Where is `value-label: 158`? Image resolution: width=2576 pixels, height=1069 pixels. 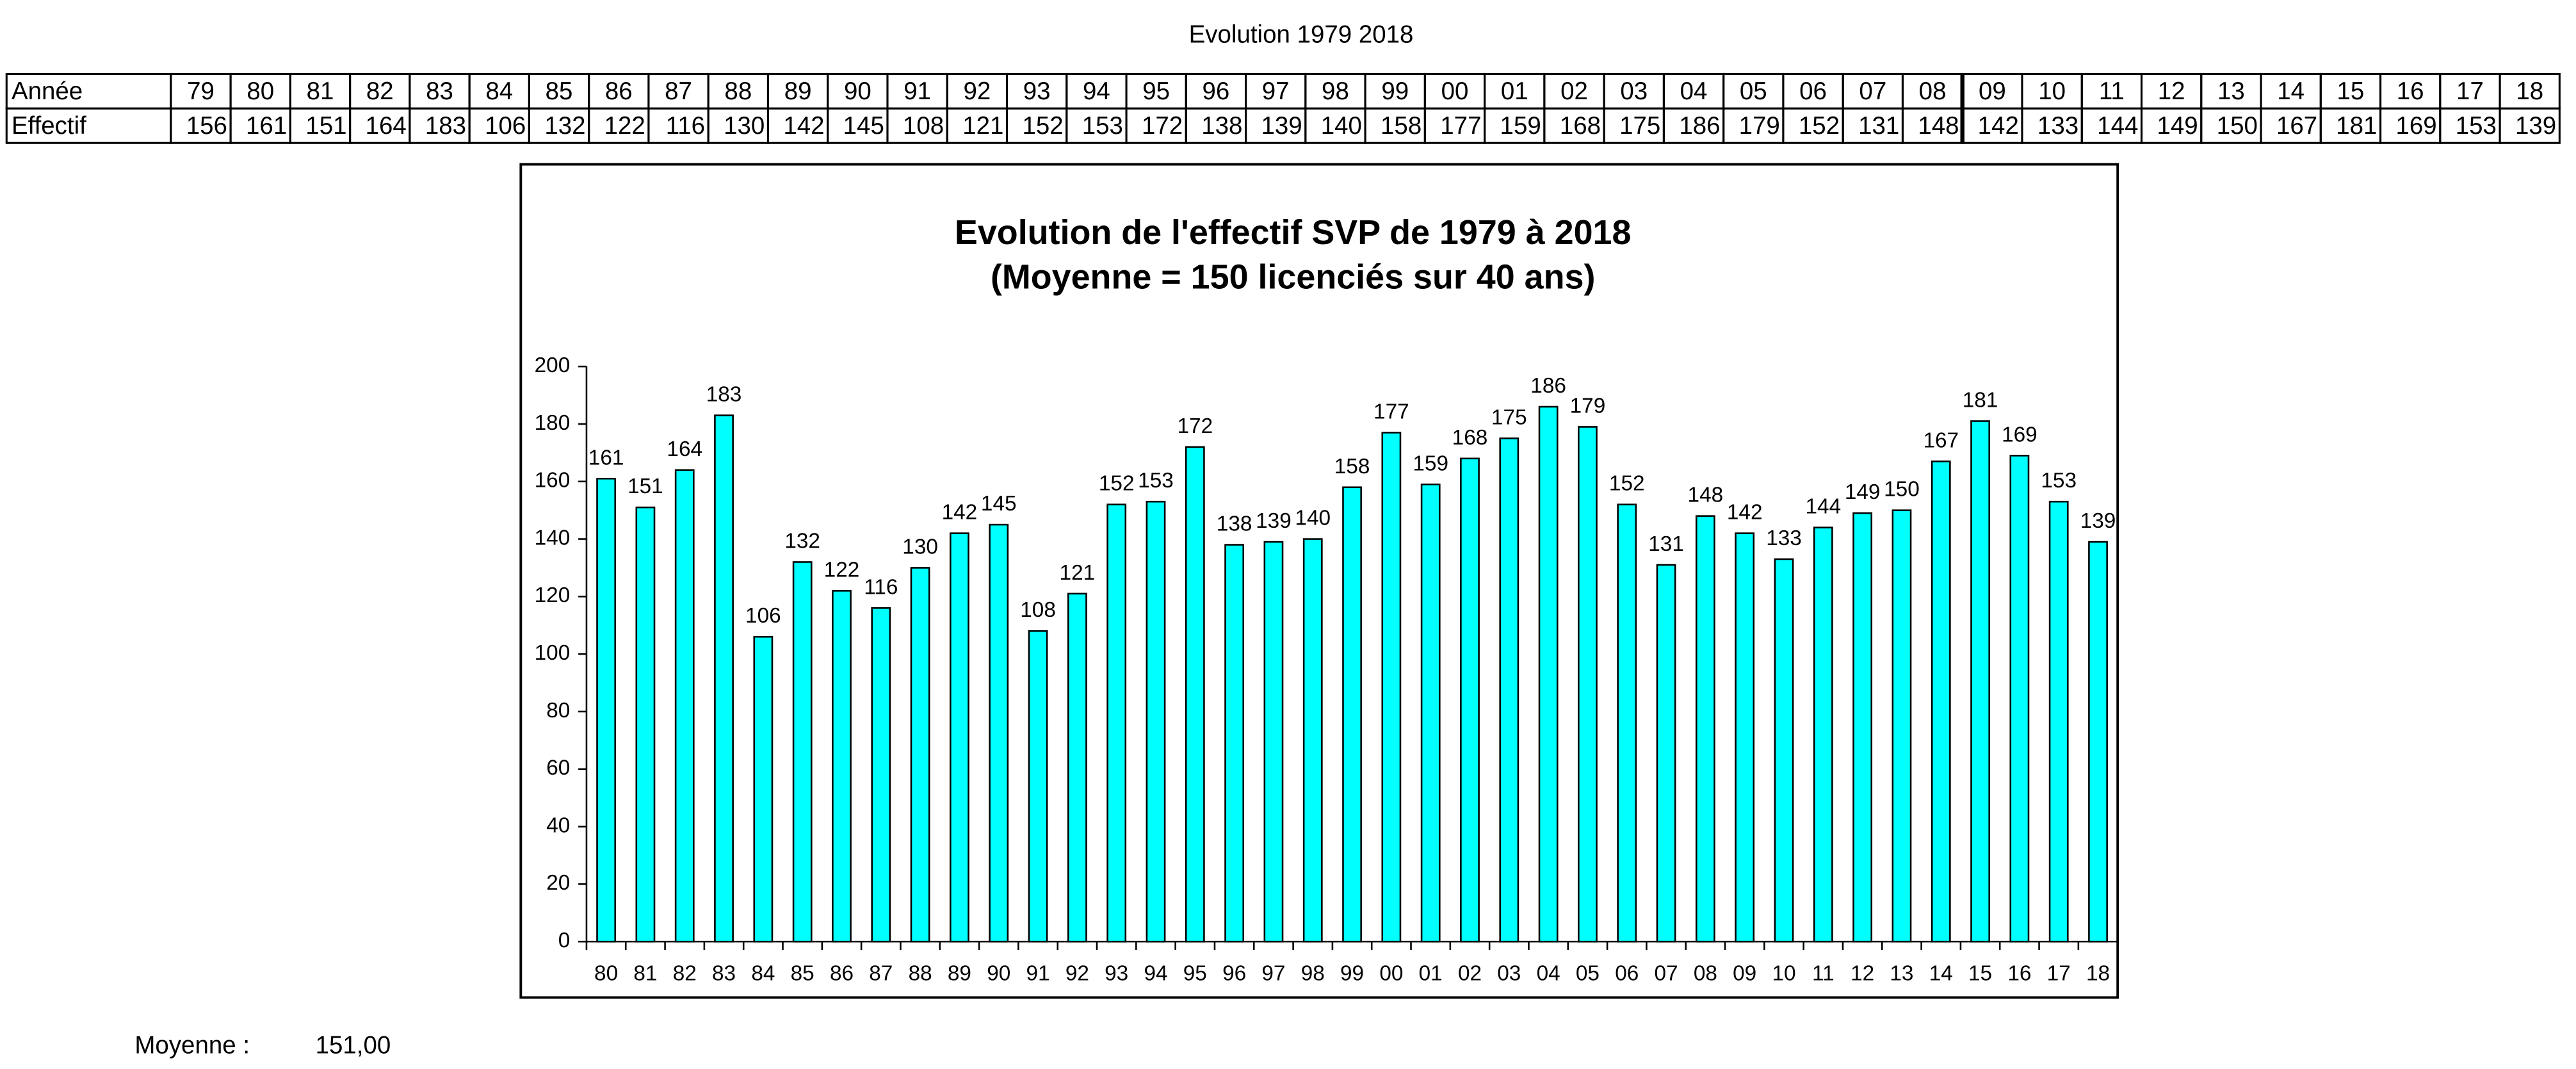 value-label: 158 is located at coordinates (1352, 467).